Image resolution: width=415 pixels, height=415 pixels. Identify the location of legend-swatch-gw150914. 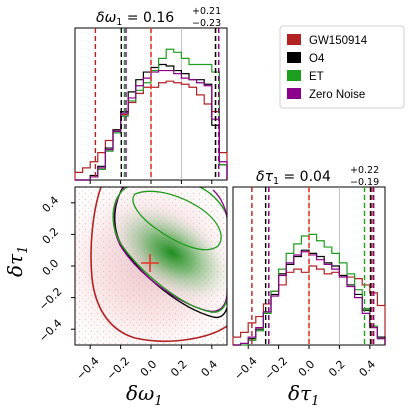
(294, 39).